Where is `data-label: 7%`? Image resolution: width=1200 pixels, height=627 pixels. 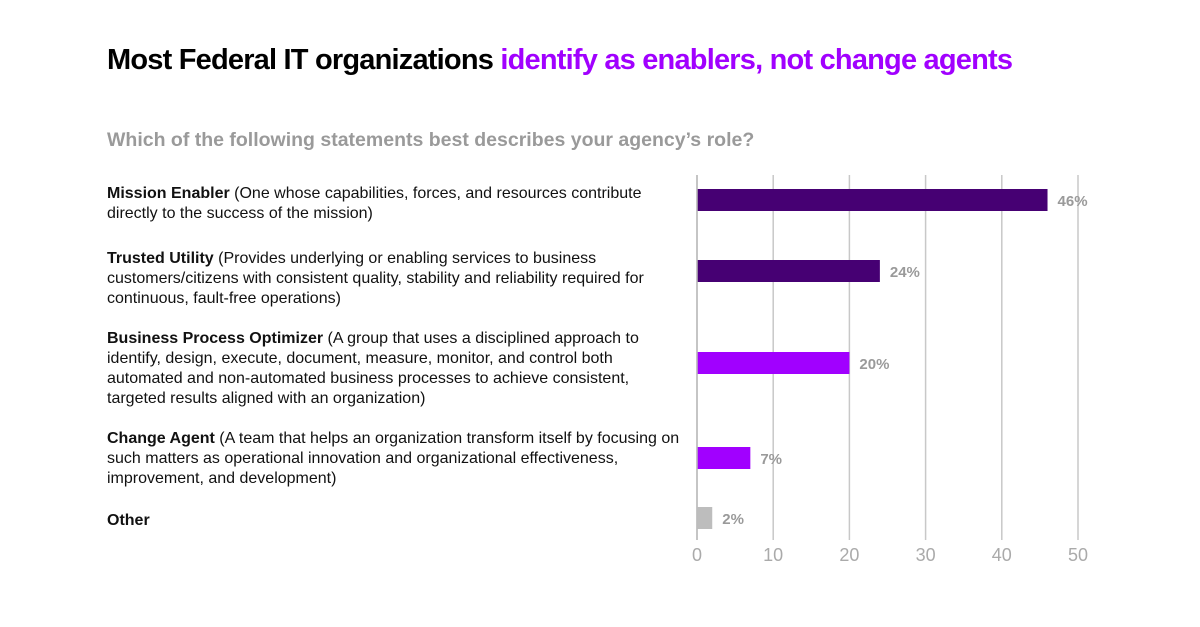
data-label: 7% is located at coordinates (771, 459).